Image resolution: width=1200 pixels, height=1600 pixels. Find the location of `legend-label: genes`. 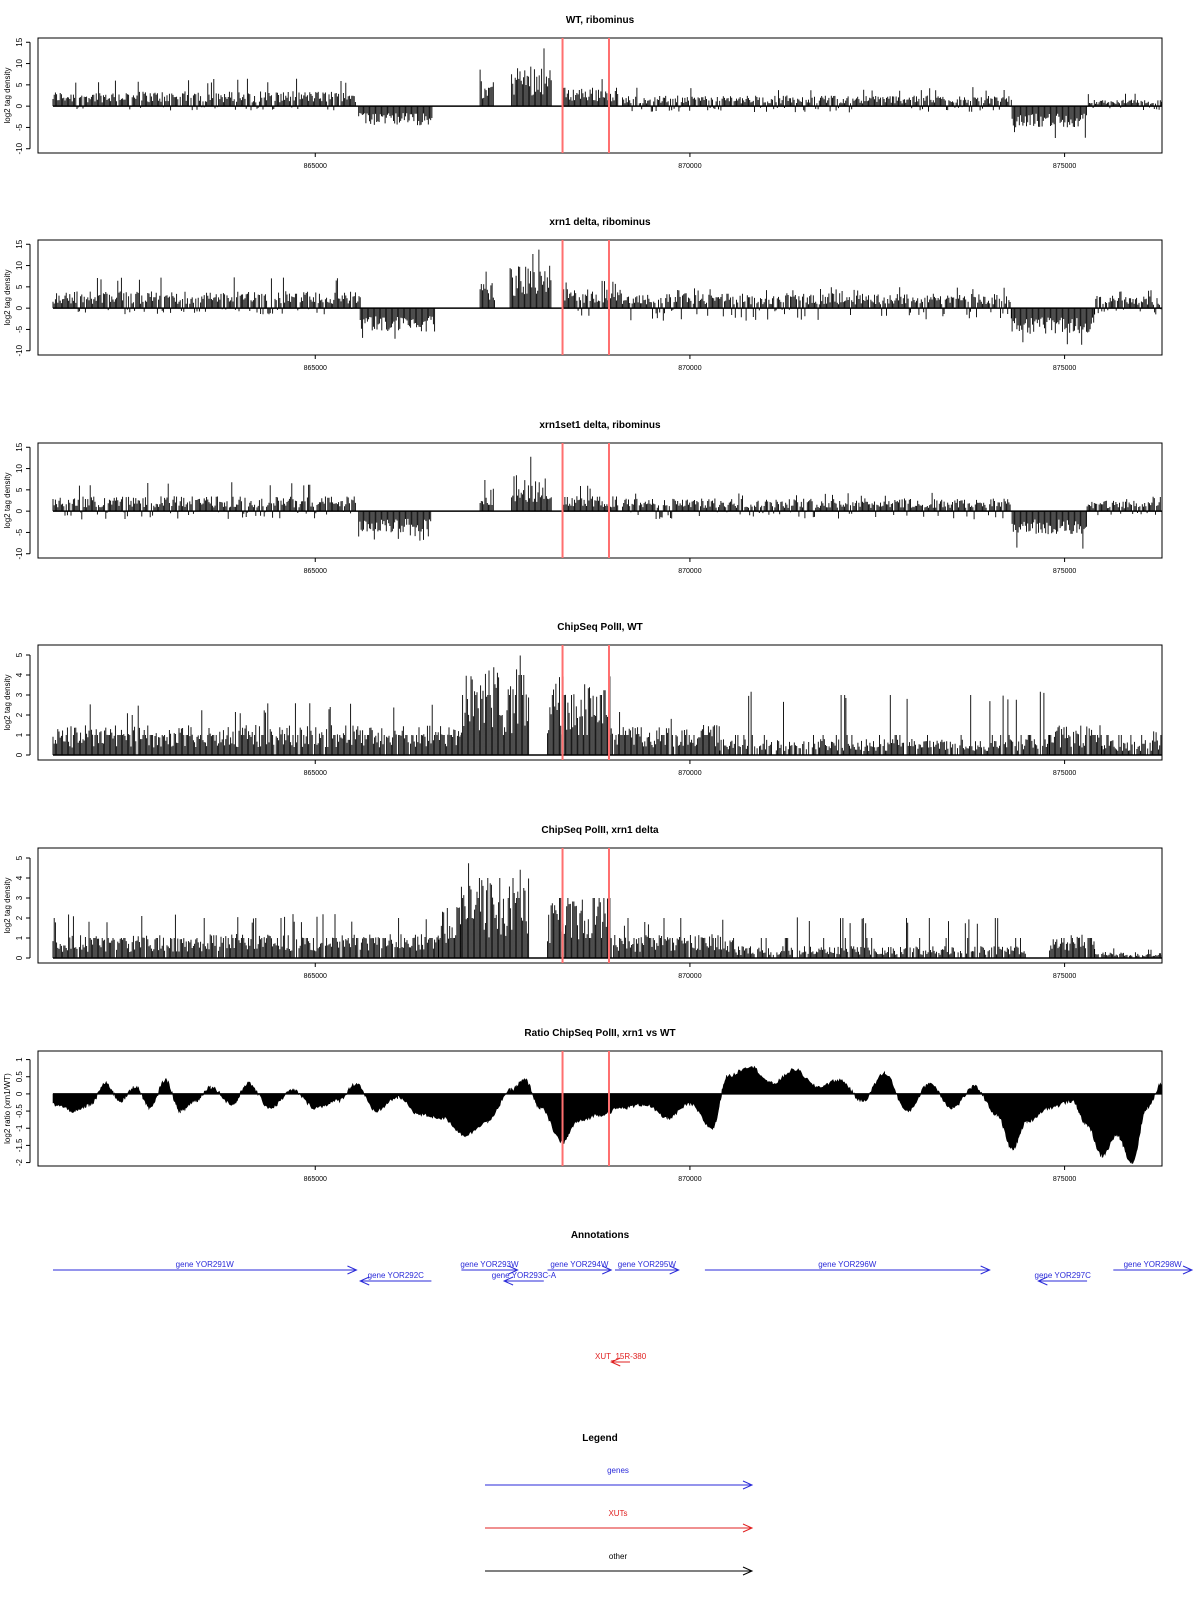

legend-label: genes is located at coordinates (618, 1470).